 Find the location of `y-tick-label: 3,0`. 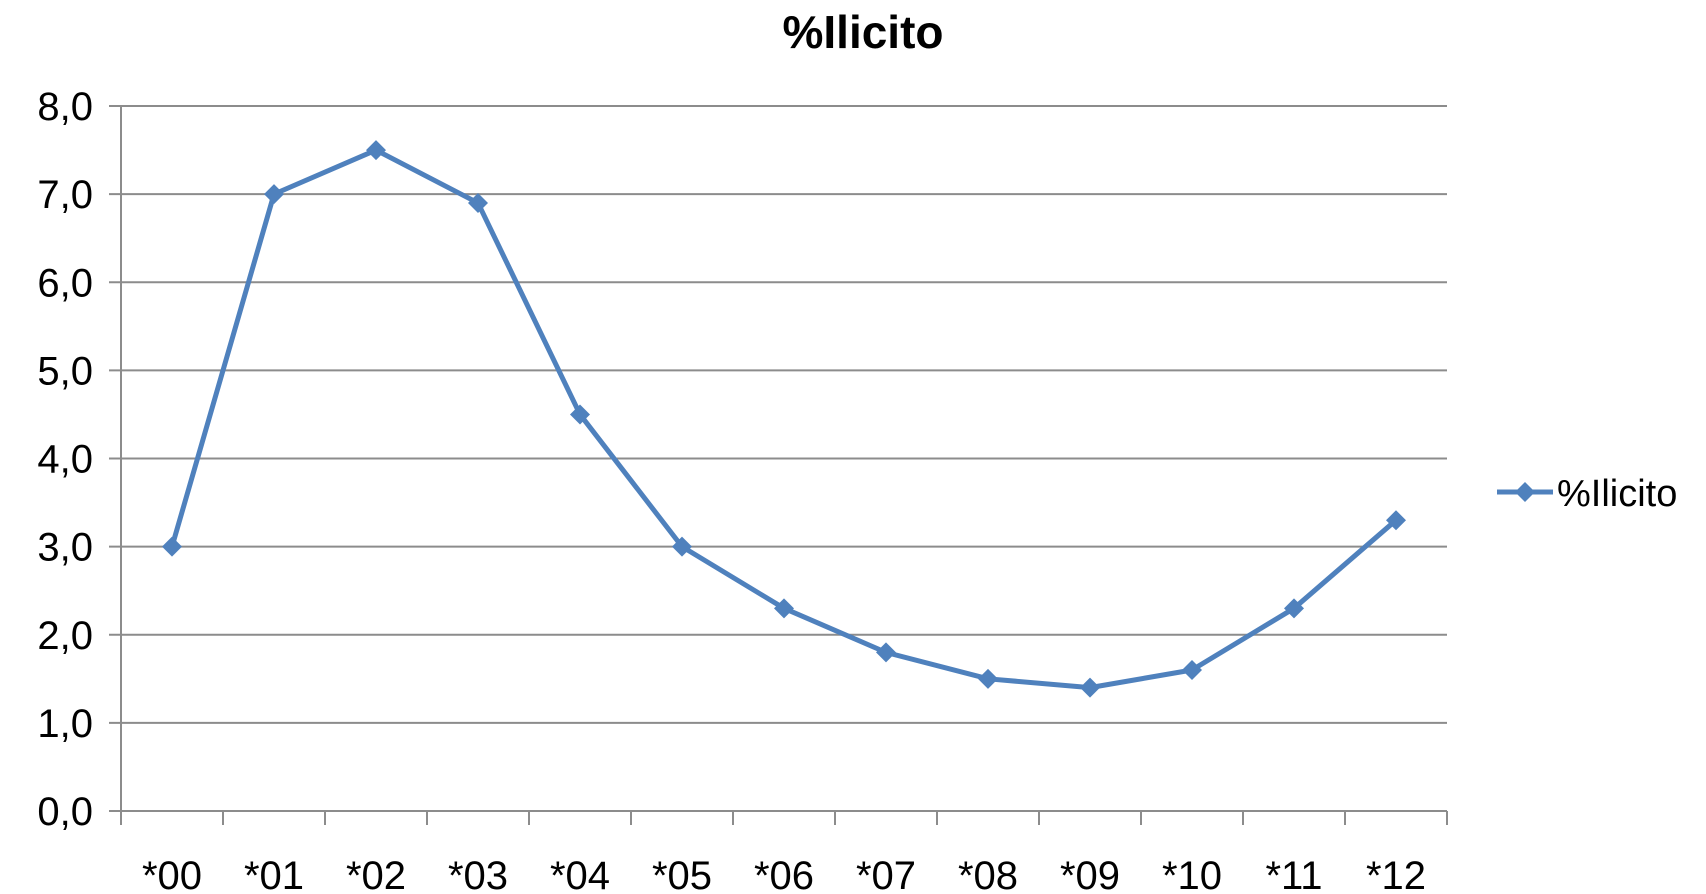

y-tick-label: 3,0 is located at coordinates (65, 548).